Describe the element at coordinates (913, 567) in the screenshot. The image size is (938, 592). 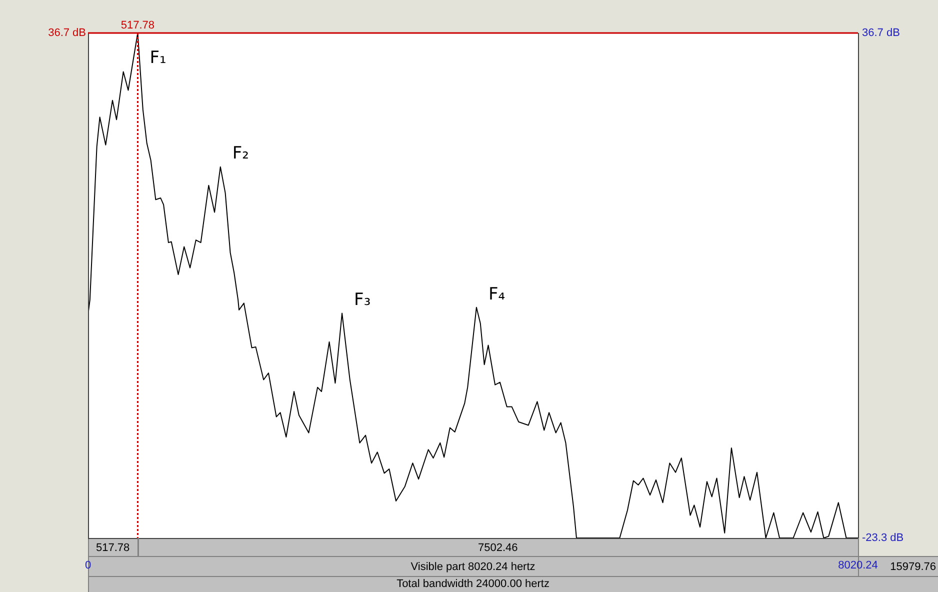
I see `text: 15979.76` at that location.